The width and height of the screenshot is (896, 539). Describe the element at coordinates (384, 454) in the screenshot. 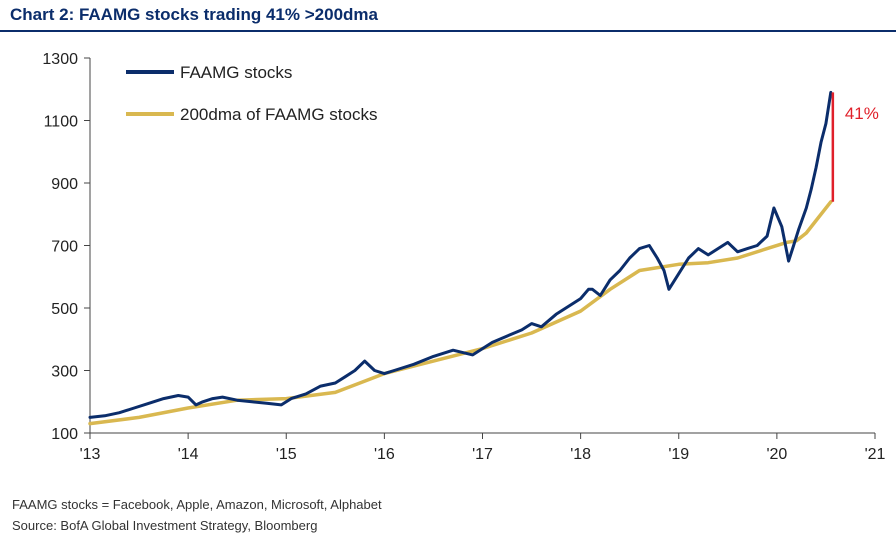

I see `x-tick-label: '16` at that location.